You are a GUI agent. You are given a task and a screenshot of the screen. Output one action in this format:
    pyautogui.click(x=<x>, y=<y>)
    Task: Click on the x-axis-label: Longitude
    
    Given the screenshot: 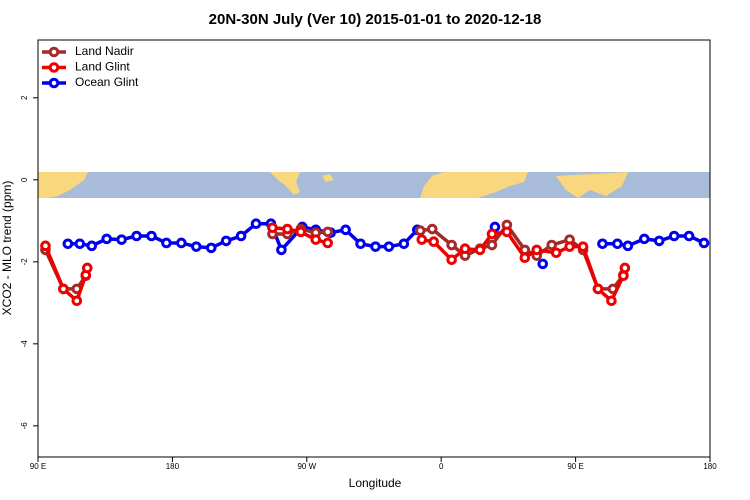 What is the action you would take?
    pyautogui.click(x=375, y=483)
    